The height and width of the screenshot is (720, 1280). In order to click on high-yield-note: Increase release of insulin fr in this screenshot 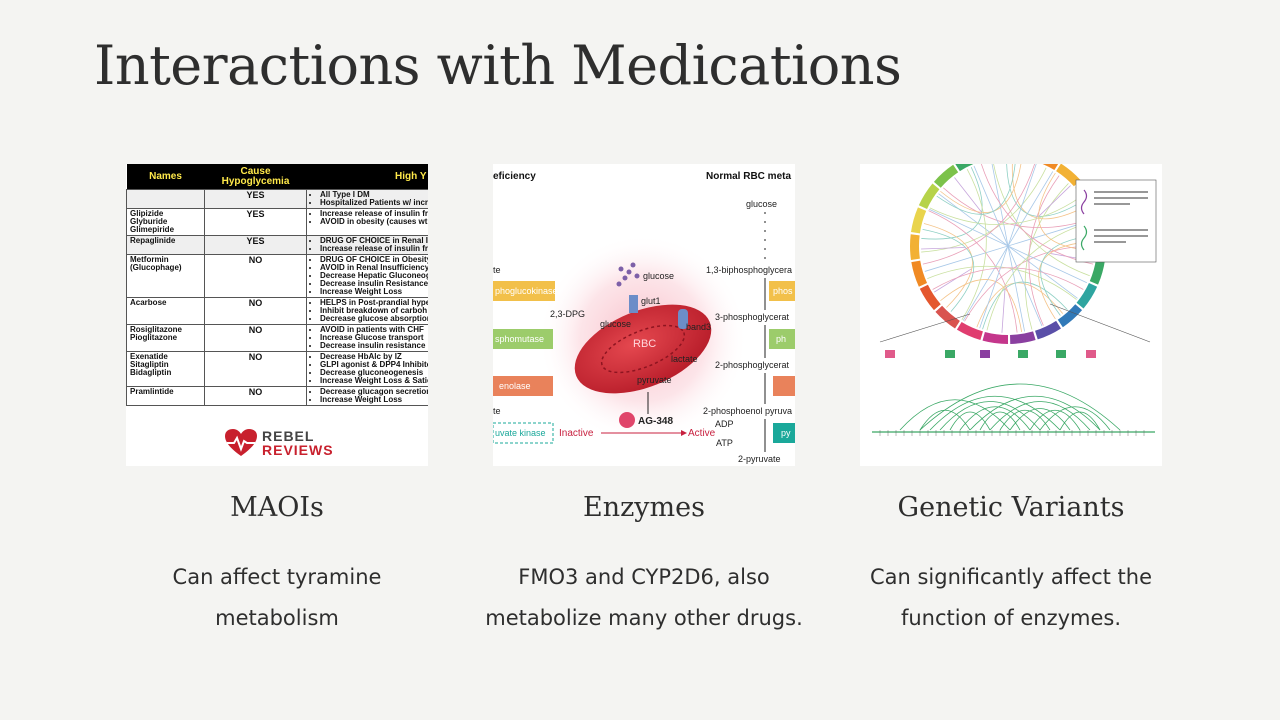, I will do `click(374, 214)`.